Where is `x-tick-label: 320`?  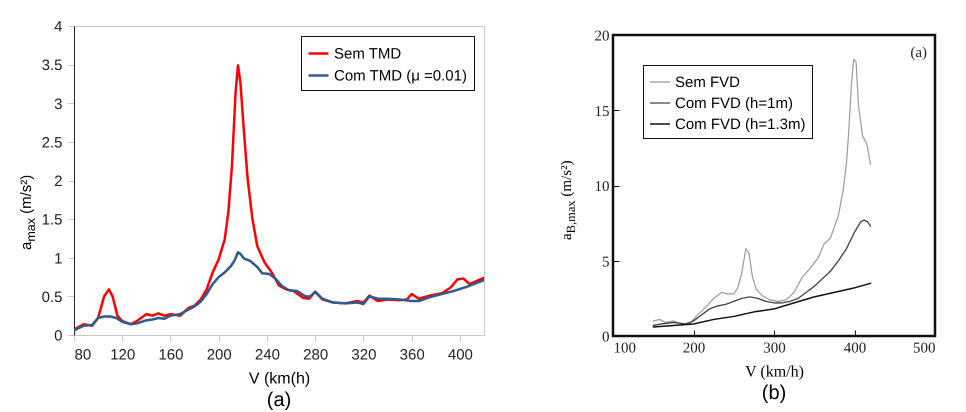
x-tick-label: 320 is located at coordinates (363, 355).